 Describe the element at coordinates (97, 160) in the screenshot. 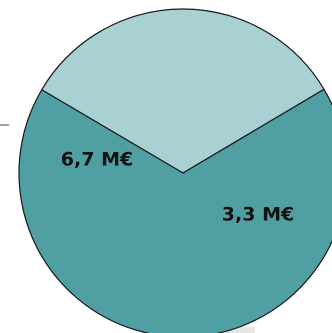

I see `slice-label-large: 6,7 M€` at that location.